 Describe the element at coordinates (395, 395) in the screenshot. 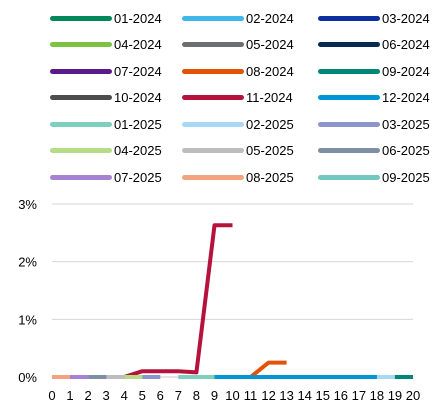

I see `x-tick-label: 19` at that location.